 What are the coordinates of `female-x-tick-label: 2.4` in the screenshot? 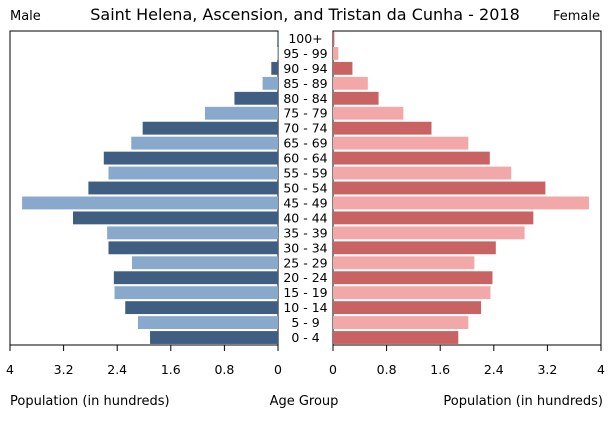 It's located at (494, 369).